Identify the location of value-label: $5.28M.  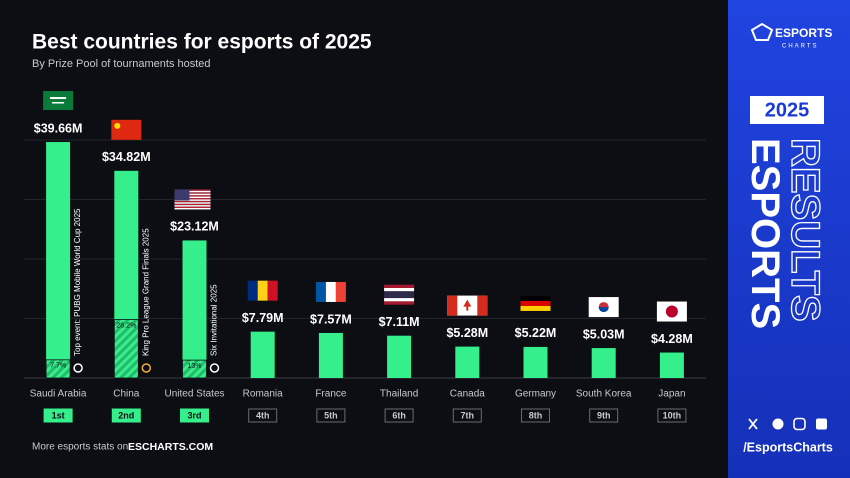
(467, 333).